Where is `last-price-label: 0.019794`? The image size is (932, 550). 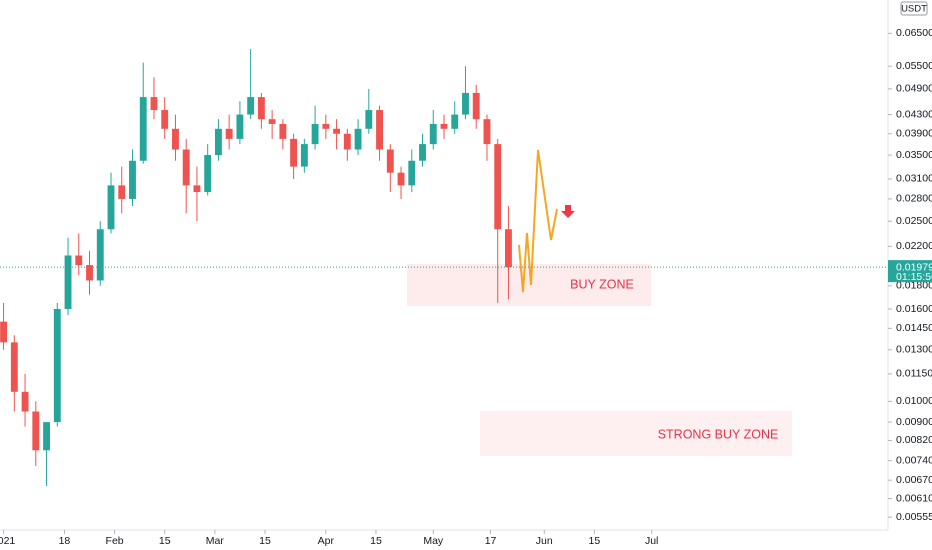 last-price-label: 0.019794 is located at coordinates (914, 267).